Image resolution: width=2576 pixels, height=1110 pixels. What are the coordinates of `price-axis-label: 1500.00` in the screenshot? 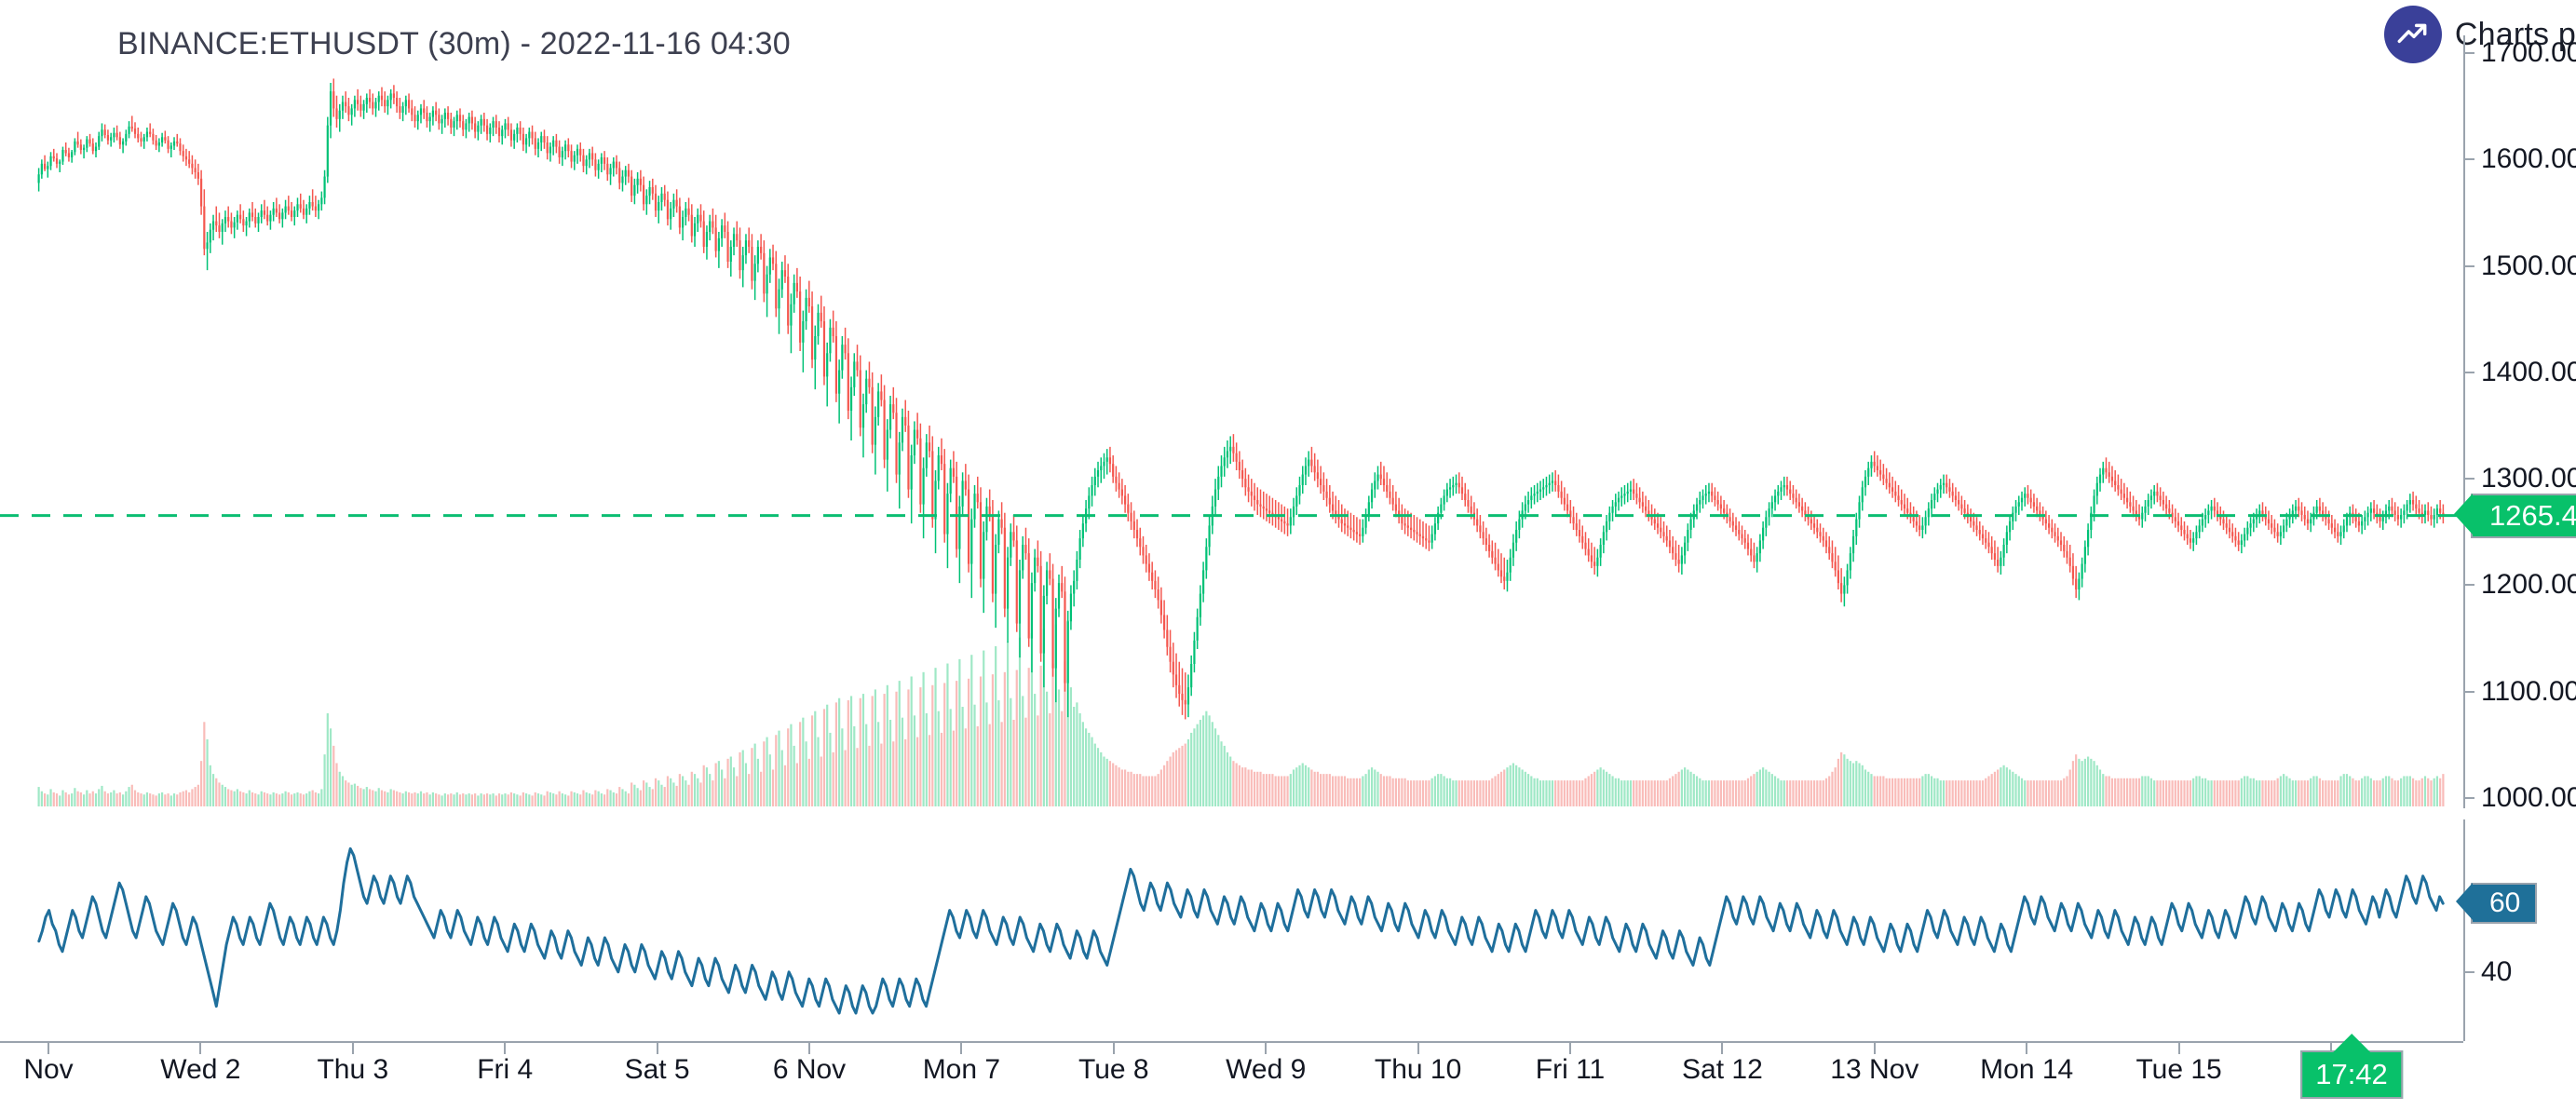 It's located at (2528, 265).